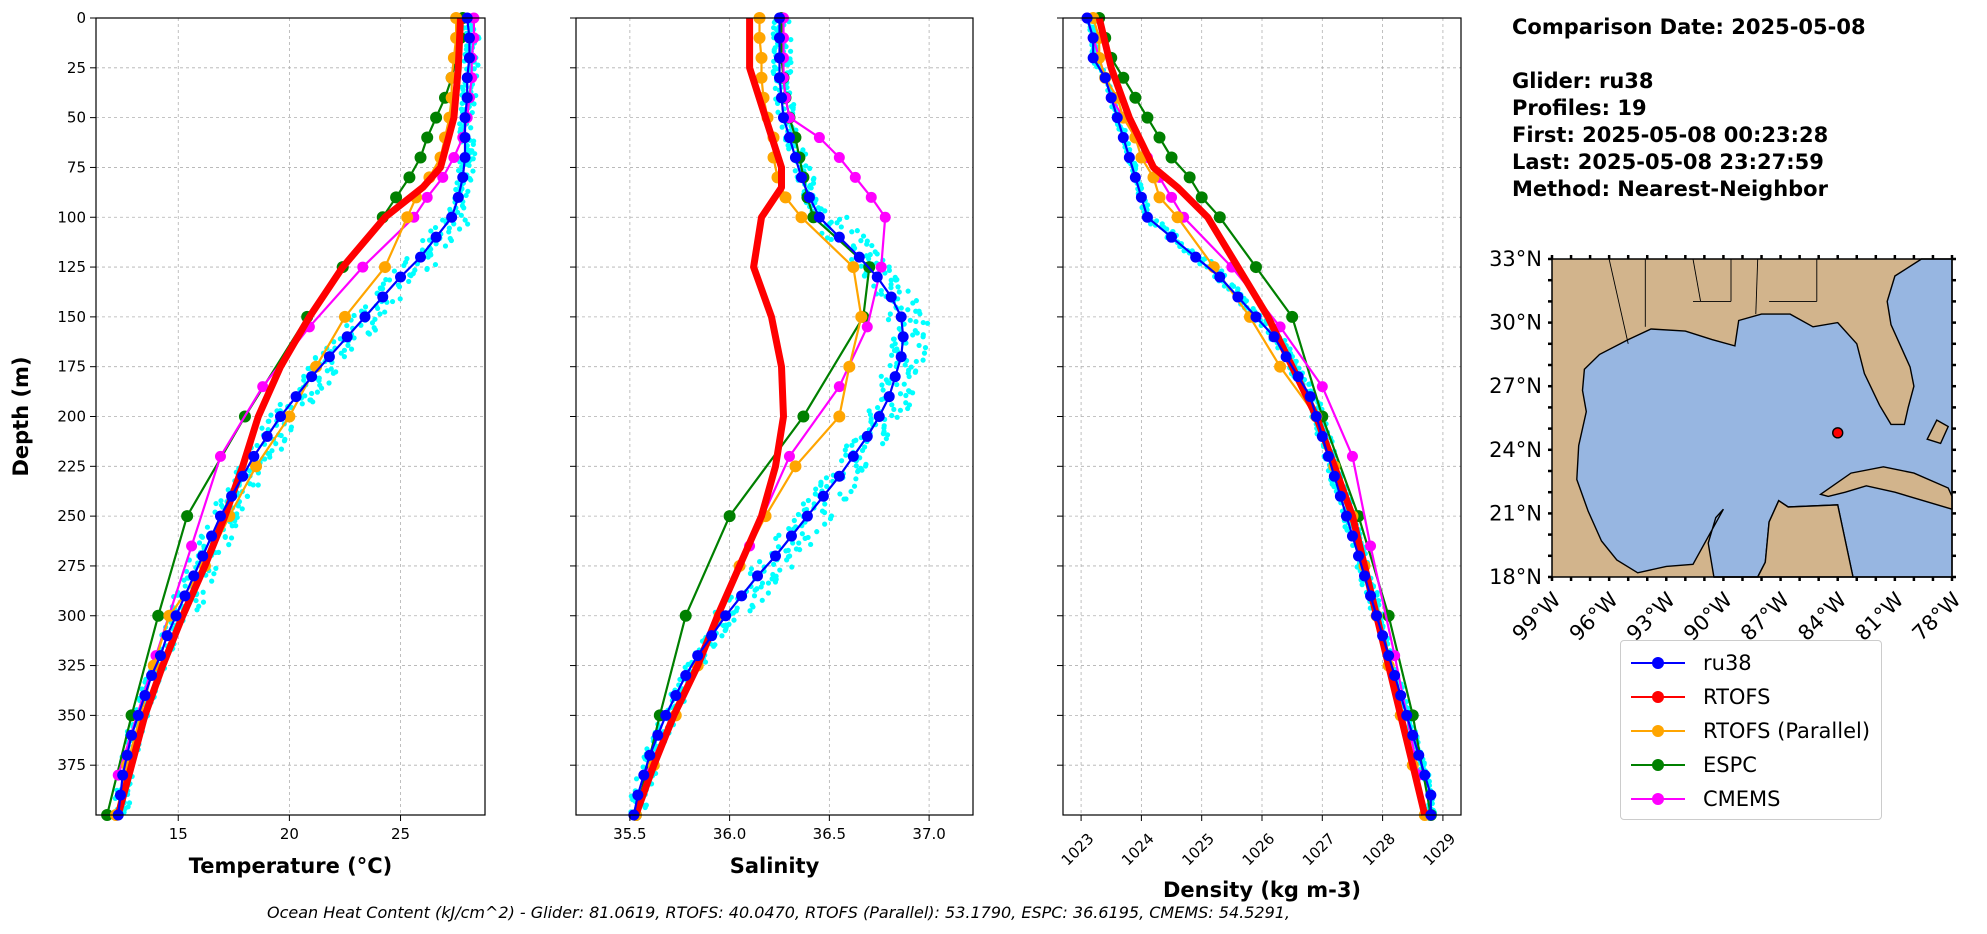 Image resolution: width=1987 pixels, height=934 pixels. What do you see at coordinates (1138, 850) in the screenshot?
I see `x-tick-label: 1024` at bounding box center [1138, 850].